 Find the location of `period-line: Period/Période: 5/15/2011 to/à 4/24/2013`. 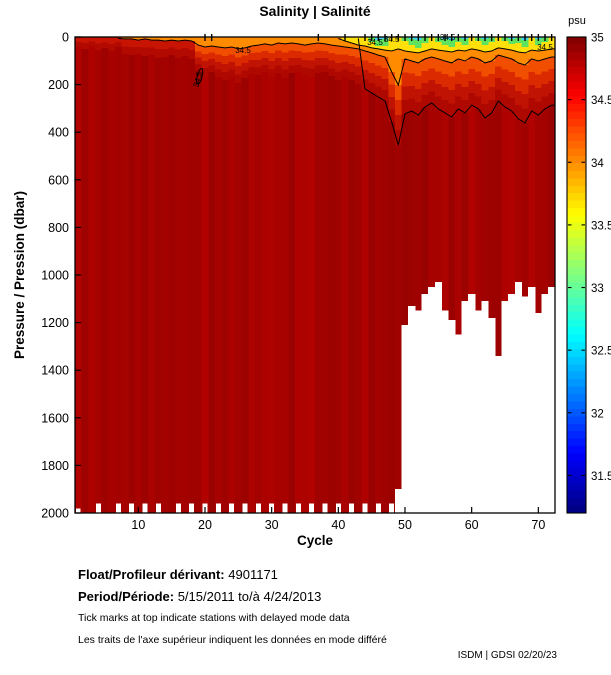

period-line: Period/Période: 5/15/2011 to/à 4/24/2013 is located at coordinates (199, 596).